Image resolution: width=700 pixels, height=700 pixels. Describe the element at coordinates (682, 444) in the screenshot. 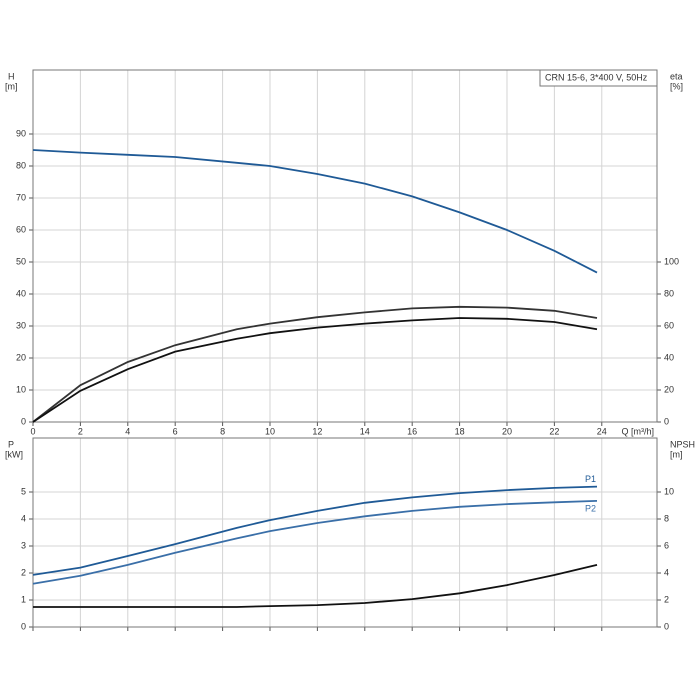

I see `y2-axis-label: NPSH` at that location.